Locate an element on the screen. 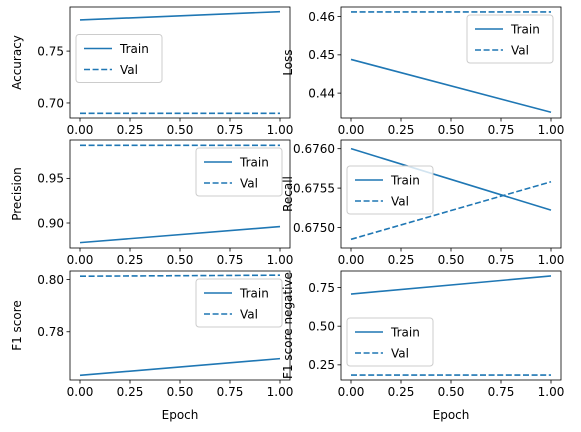 This screenshot has width=581, height=432. accuracy-legend-val-label: Val is located at coordinates (129, 70).